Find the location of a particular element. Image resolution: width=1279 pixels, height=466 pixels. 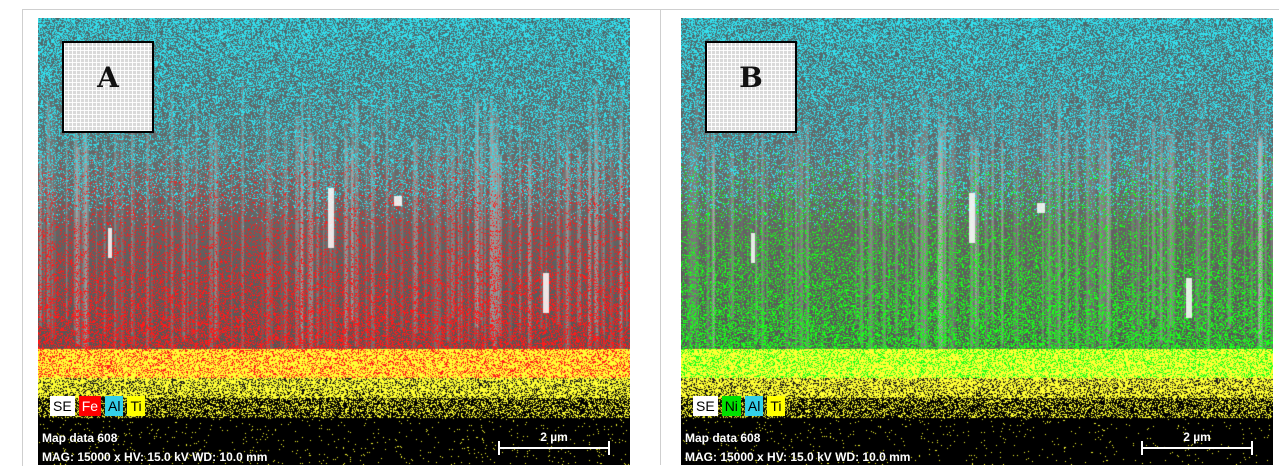

panel-b-legend: SE Ni Al Ti is located at coordinates (739, 406).